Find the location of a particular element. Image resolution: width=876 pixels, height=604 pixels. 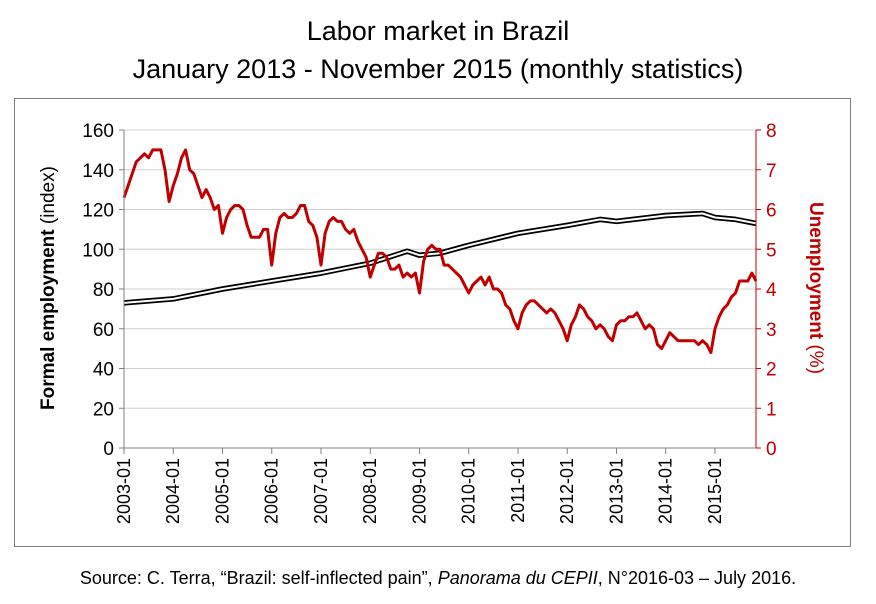

x-tick-label: 2012-01 is located at coordinates (567, 491).